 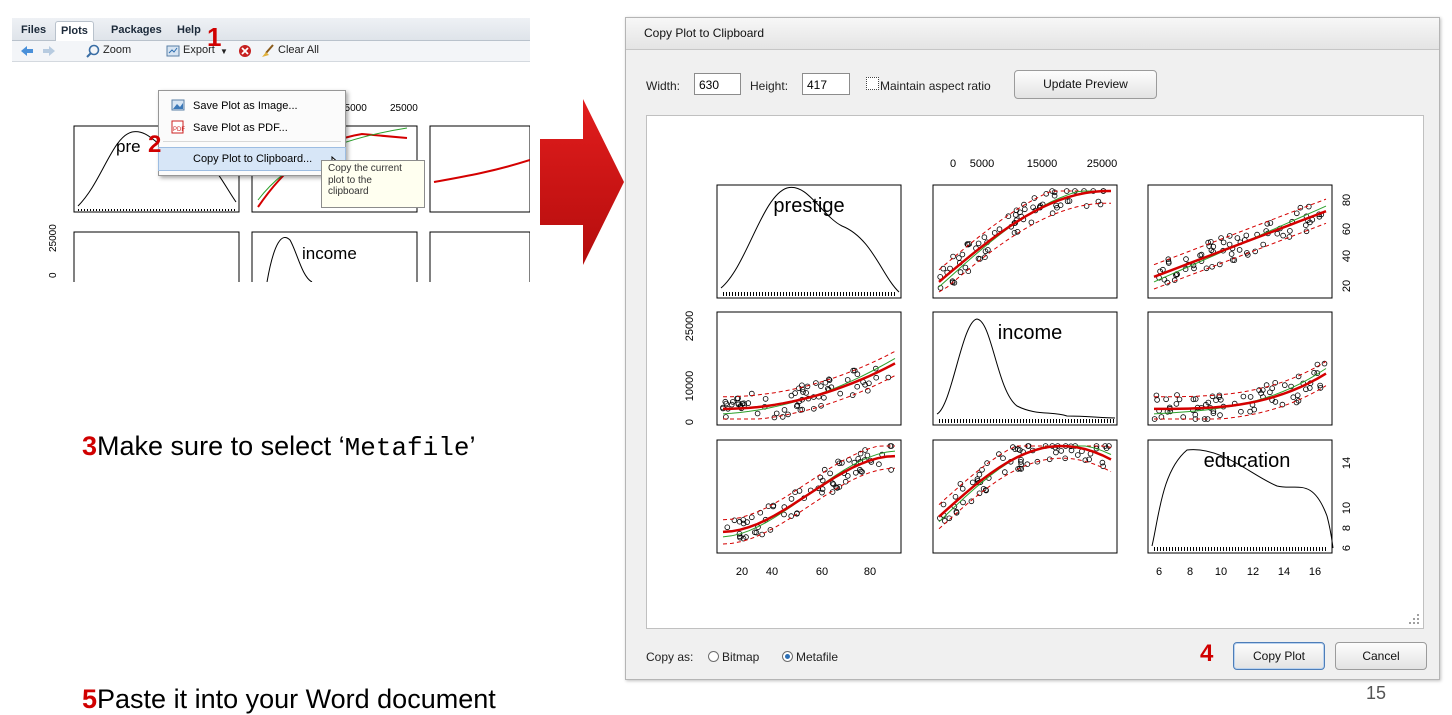 What do you see at coordinates (1085, 84) in the screenshot?
I see `update-preview-button: Update Preview` at bounding box center [1085, 84].